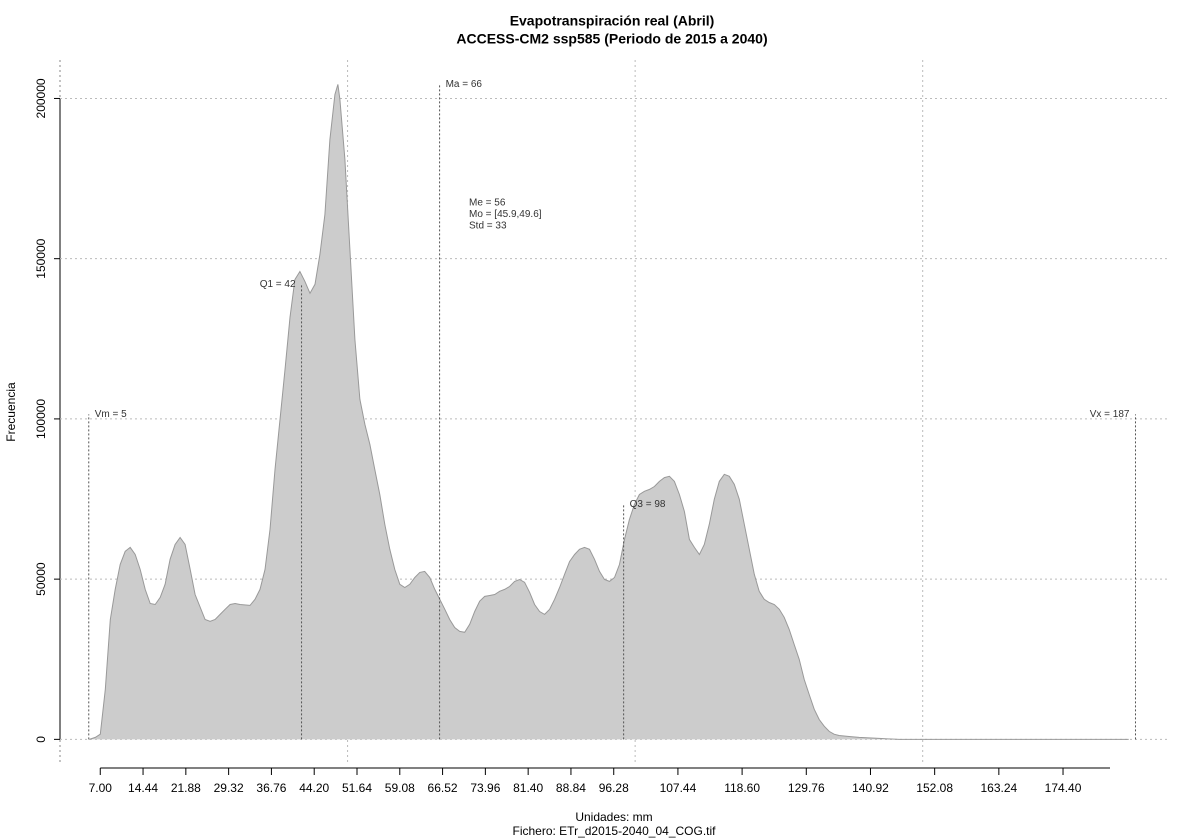  What do you see at coordinates (485, 788) in the screenshot?
I see `x-tick-label: 73.96` at bounding box center [485, 788].